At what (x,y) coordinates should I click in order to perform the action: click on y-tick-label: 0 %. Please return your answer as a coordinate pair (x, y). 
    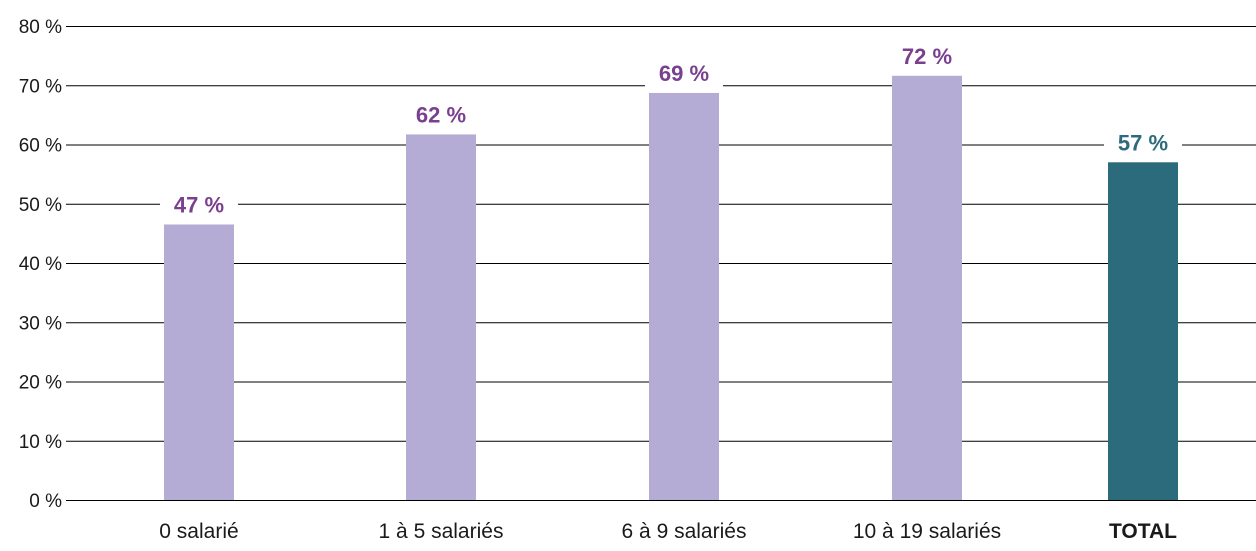
    Looking at the image, I should click on (45, 501).